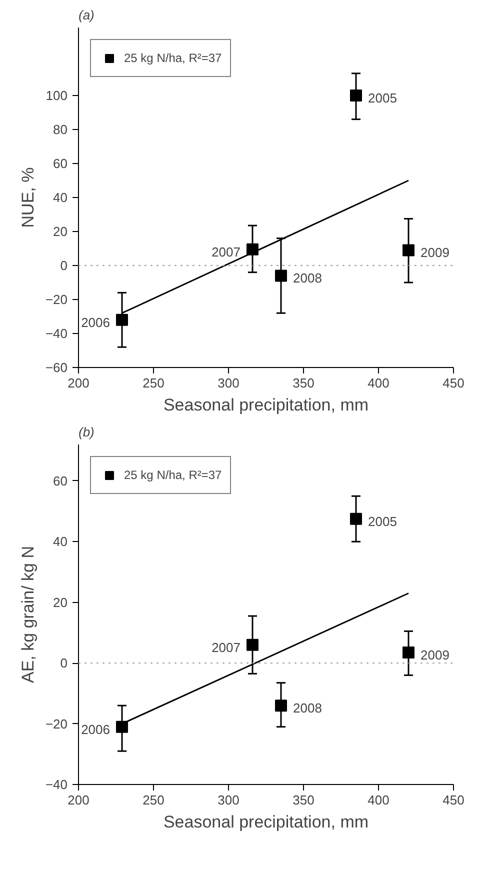  What do you see at coordinates (60, 129) in the screenshot?
I see `y-tick-label: 80` at bounding box center [60, 129].